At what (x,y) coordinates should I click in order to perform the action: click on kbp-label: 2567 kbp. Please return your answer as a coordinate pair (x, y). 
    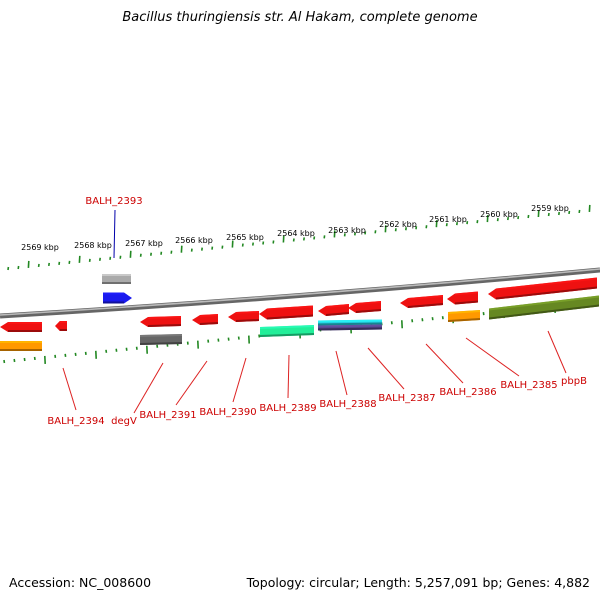
    Looking at the image, I should click on (144, 243).